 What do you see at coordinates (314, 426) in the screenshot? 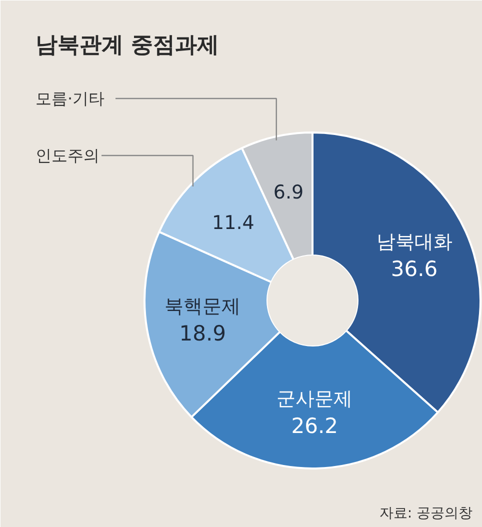
I see `data-label: 26.2` at bounding box center [314, 426].